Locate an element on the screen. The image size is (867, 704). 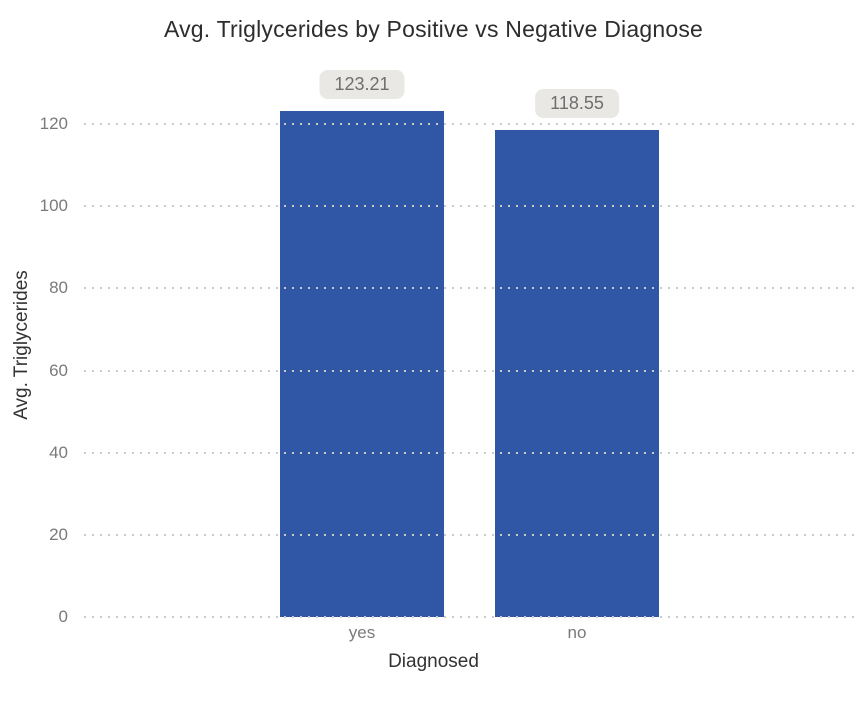
gridline-y0 is located at coordinates (472, 617).